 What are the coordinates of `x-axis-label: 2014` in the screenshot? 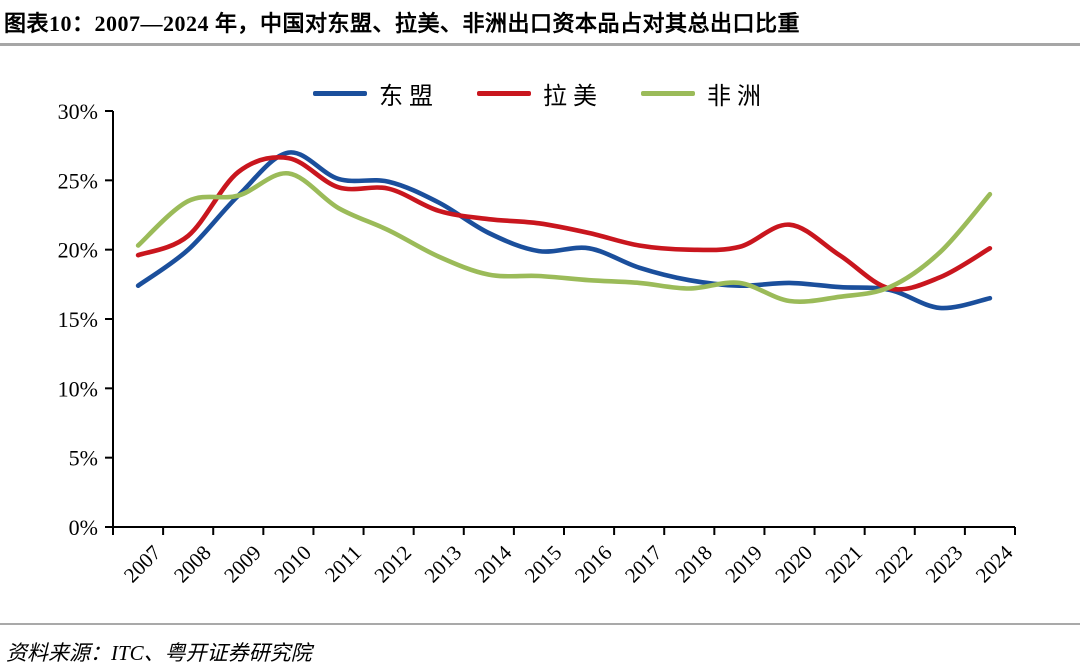 It's located at (493, 563).